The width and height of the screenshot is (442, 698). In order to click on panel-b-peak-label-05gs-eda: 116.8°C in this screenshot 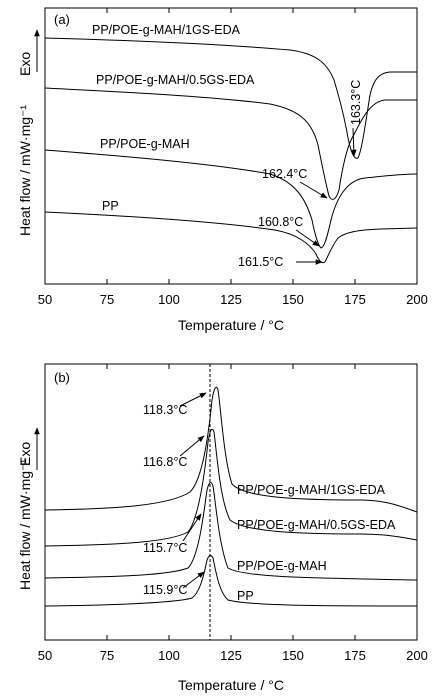, I will do `click(165, 462)`.